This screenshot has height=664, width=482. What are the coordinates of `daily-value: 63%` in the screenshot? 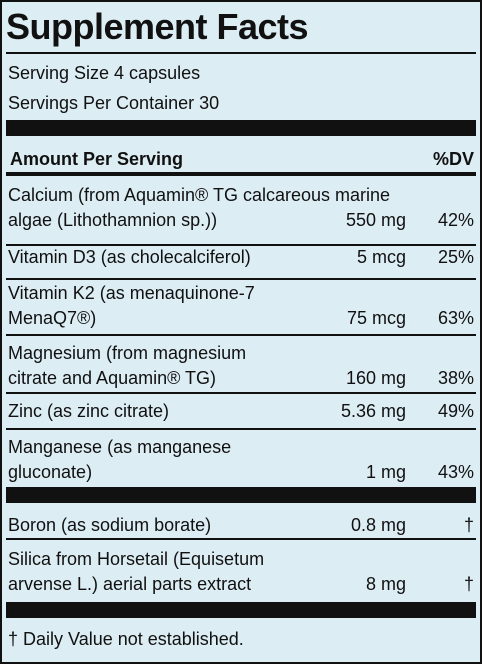 It's located at (455, 318).